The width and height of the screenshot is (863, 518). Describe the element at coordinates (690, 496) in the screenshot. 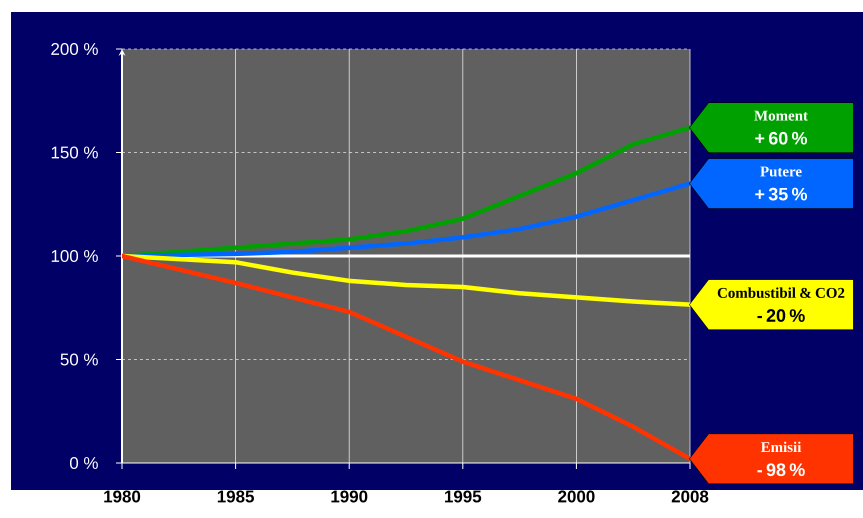

I see `x-tick-label: 2008` at that location.